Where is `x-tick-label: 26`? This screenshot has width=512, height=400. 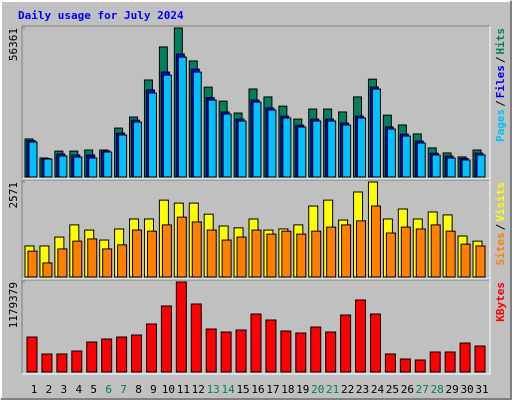 x-tick-label: 26 is located at coordinates (407, 389).